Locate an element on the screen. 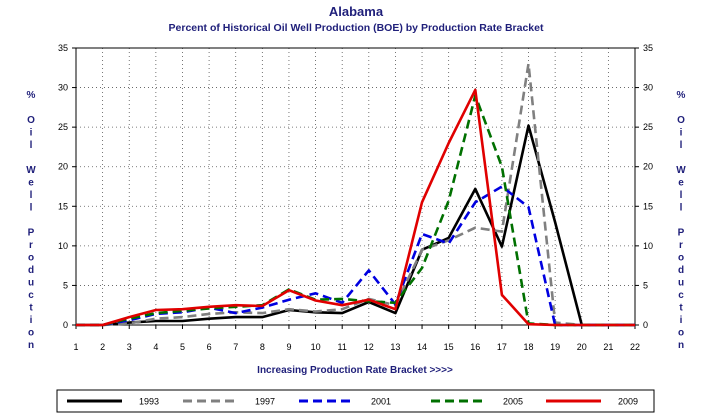 The image size is (712, 418). legend-label-2005: 2005 is located at coordinates (513, 402).